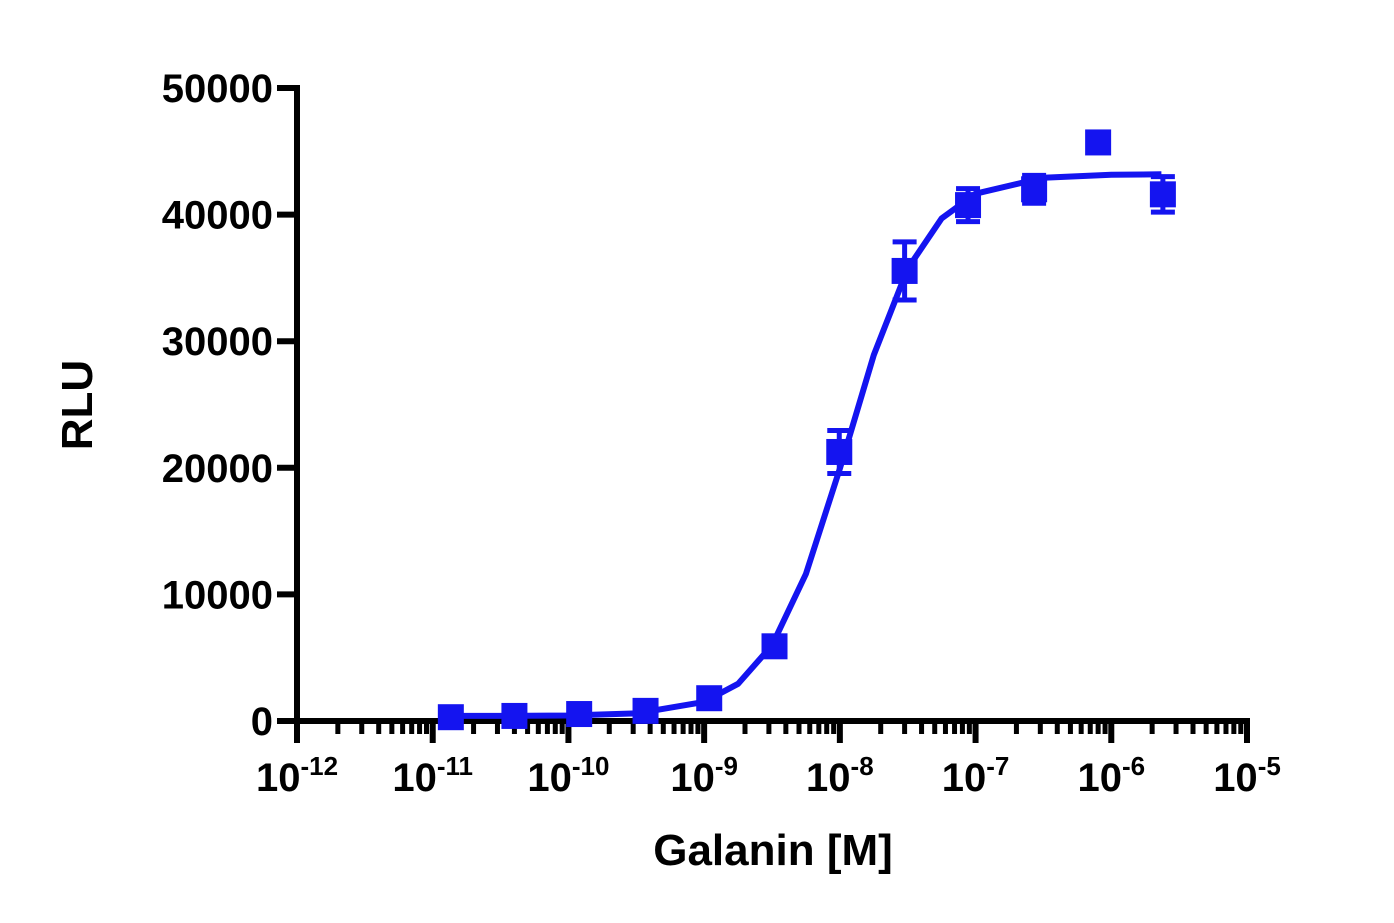 This screenshot has width=1394, height=923. I want to click on y-tick-label: 20000, so click(217, 469).